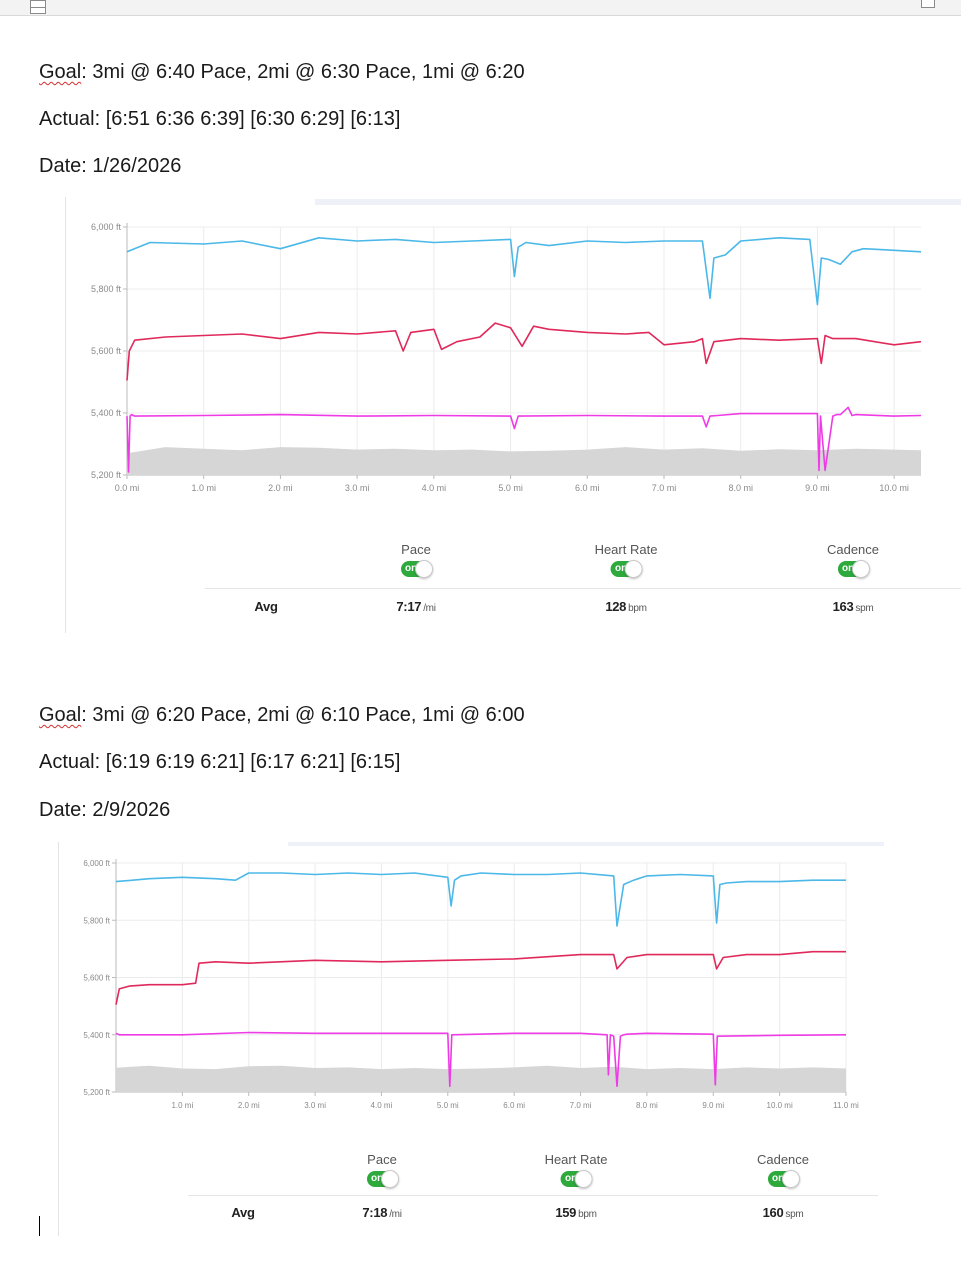 The height and width of the screenshot is (1267, 961). What do you see at coordinates (105, 810) in the screenshot?
I see `date-line-2: Date: 2/9/2026` at bounding box center [105, 810].